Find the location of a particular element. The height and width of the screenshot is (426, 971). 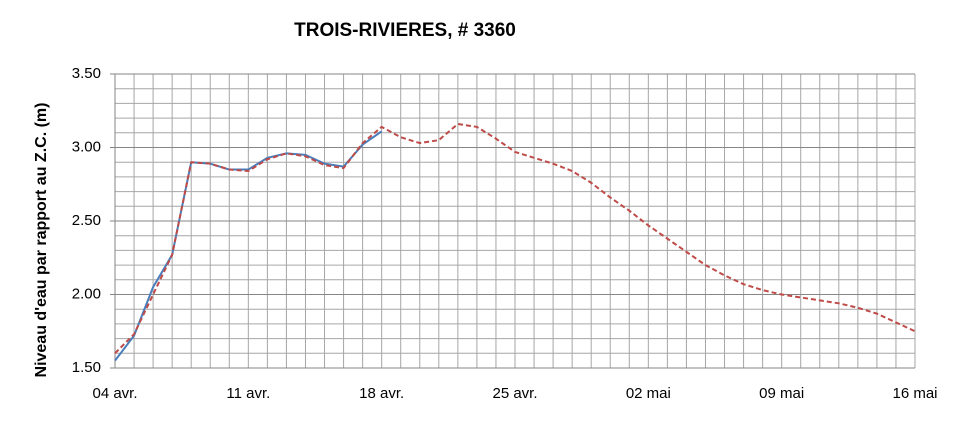

x-tick-label: 04 avr. is located at coordinates (114, 393).